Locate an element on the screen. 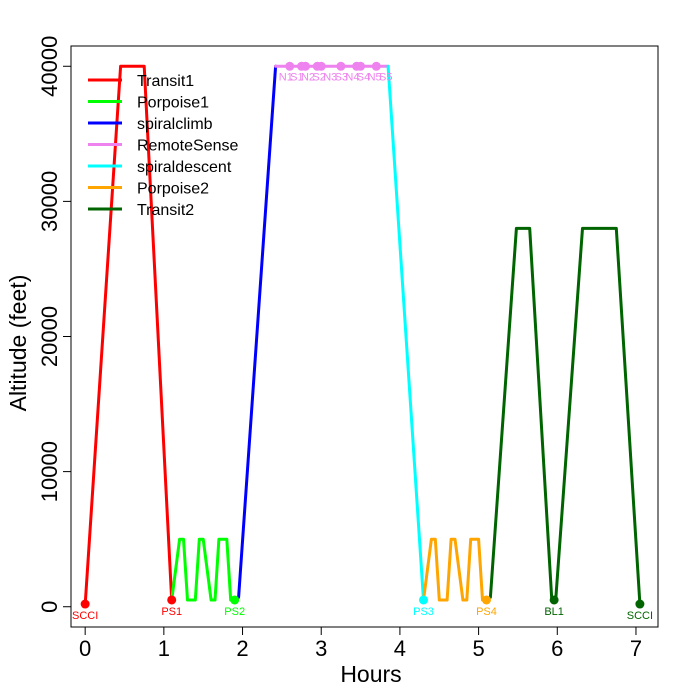  waypoint-label: PS1 is located at coordinates (171, 612).